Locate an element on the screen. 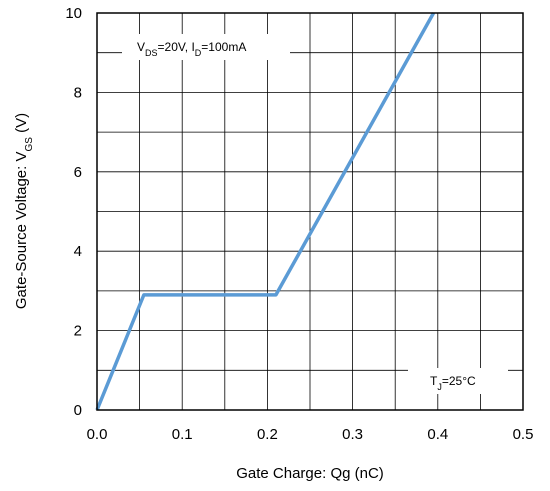 The image size is (550, 491). x-tick-label: 0.1 is located at coordinates (182, 434).